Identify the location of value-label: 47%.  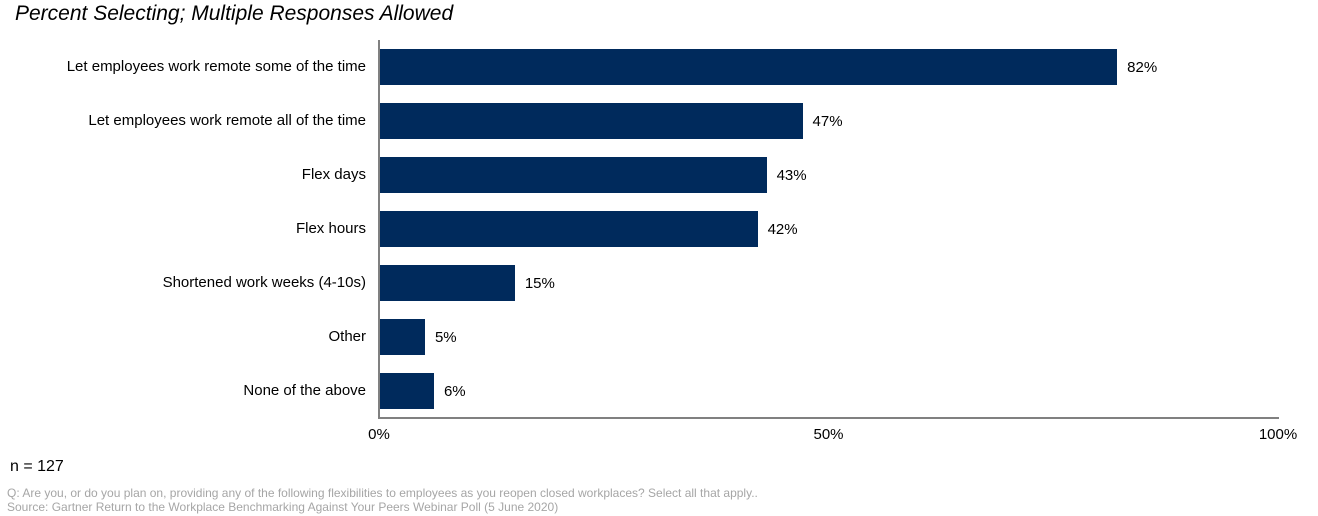
(827, 121).